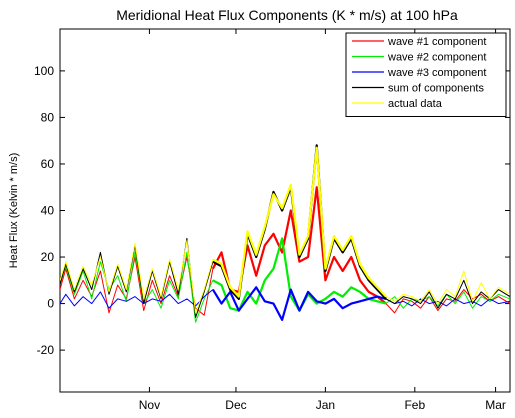 This screenshot has height=418, width=515. I want to click on legend-label: wave #2 component, so click(436, 58).